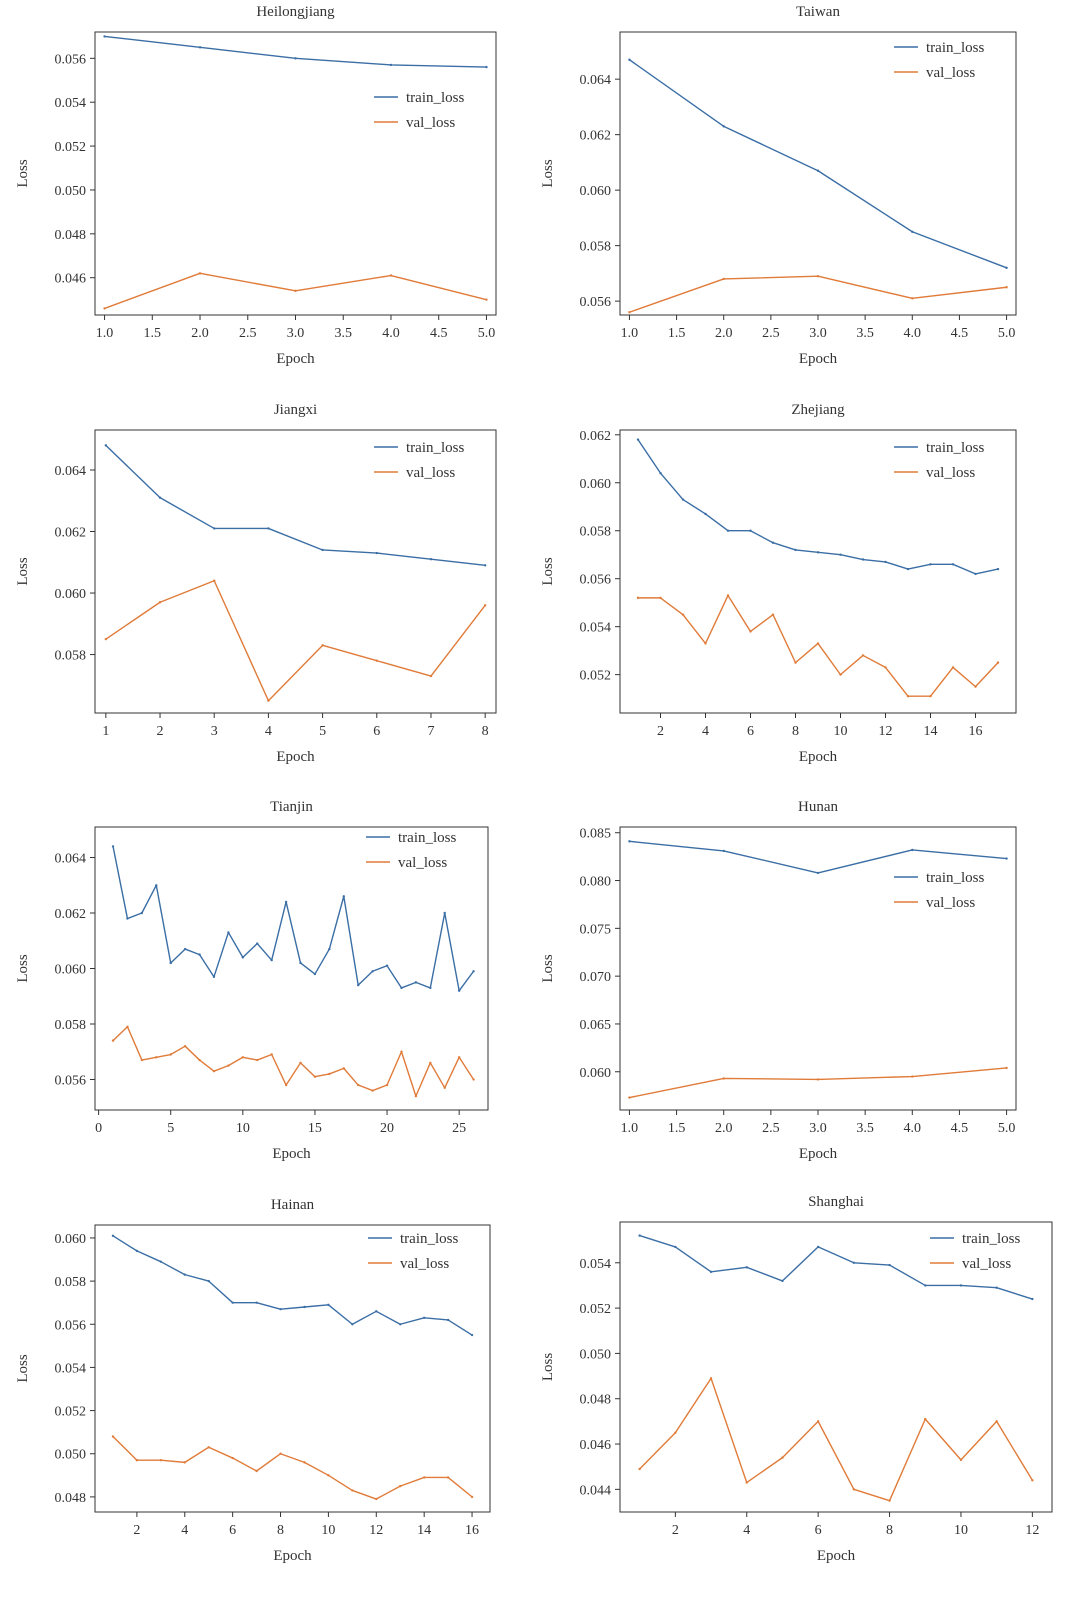 This screenshot has height=1600, width=1083. What do you see at coordinates (961, 1530) in the screenshot?
I see `x-tick-label: 10` at bounding box center [961, 1530].